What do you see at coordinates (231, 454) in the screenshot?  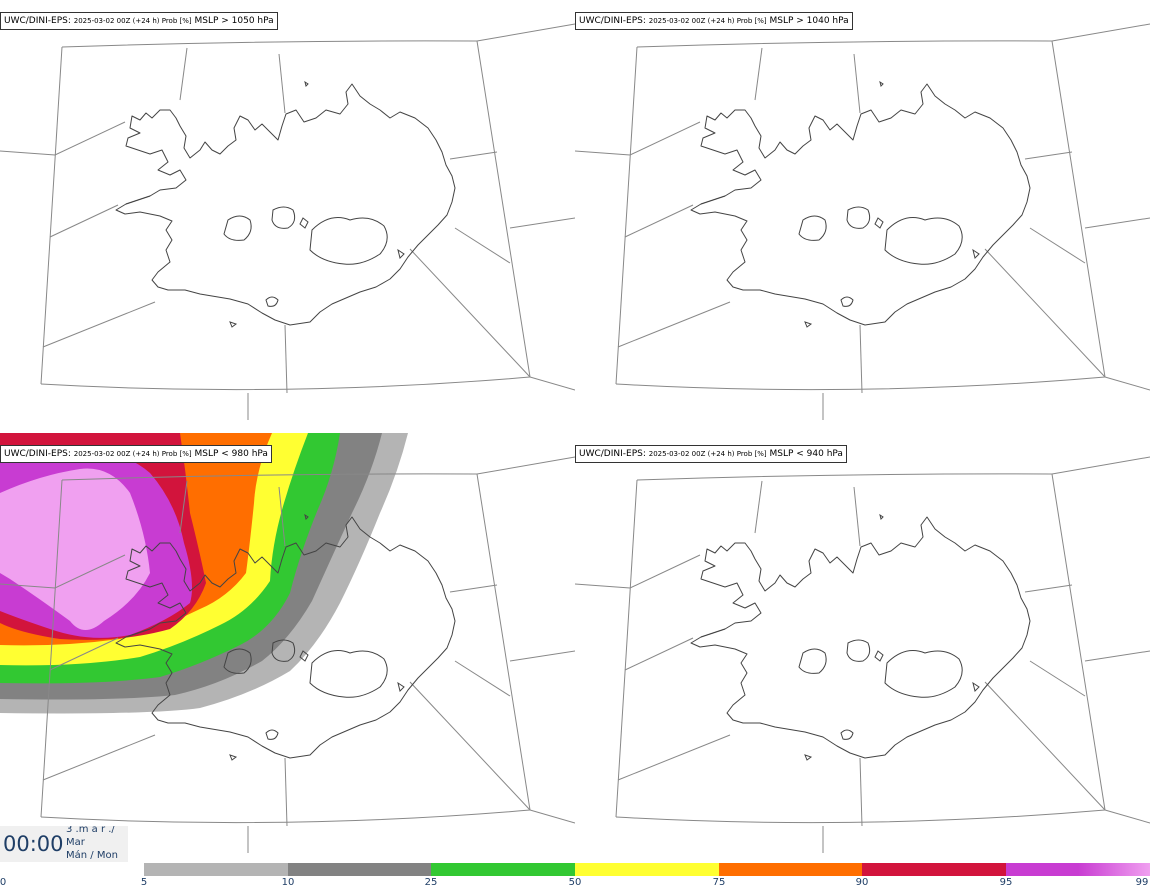 I see `parameter-label: MSLP < 980 hPa` at bounding box center [231, 454].